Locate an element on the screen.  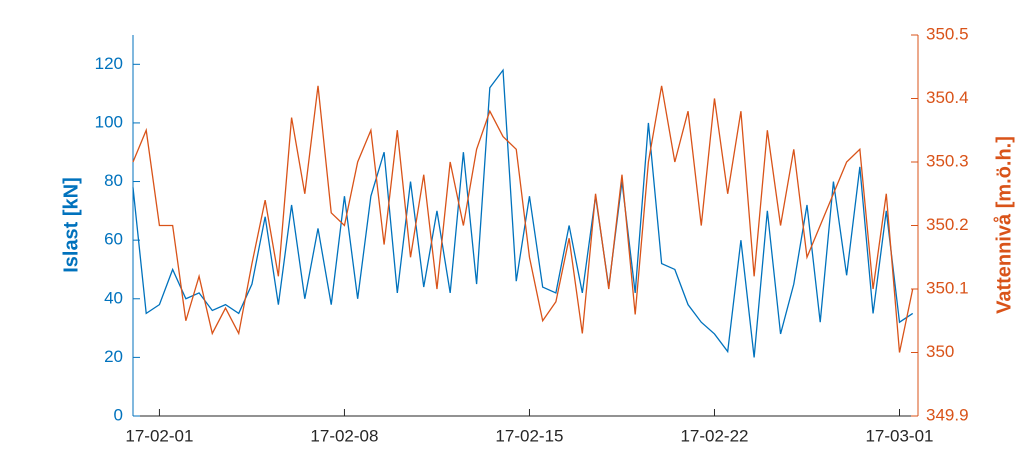
y-tick-label: 40 is located at coordinates (113, 297).